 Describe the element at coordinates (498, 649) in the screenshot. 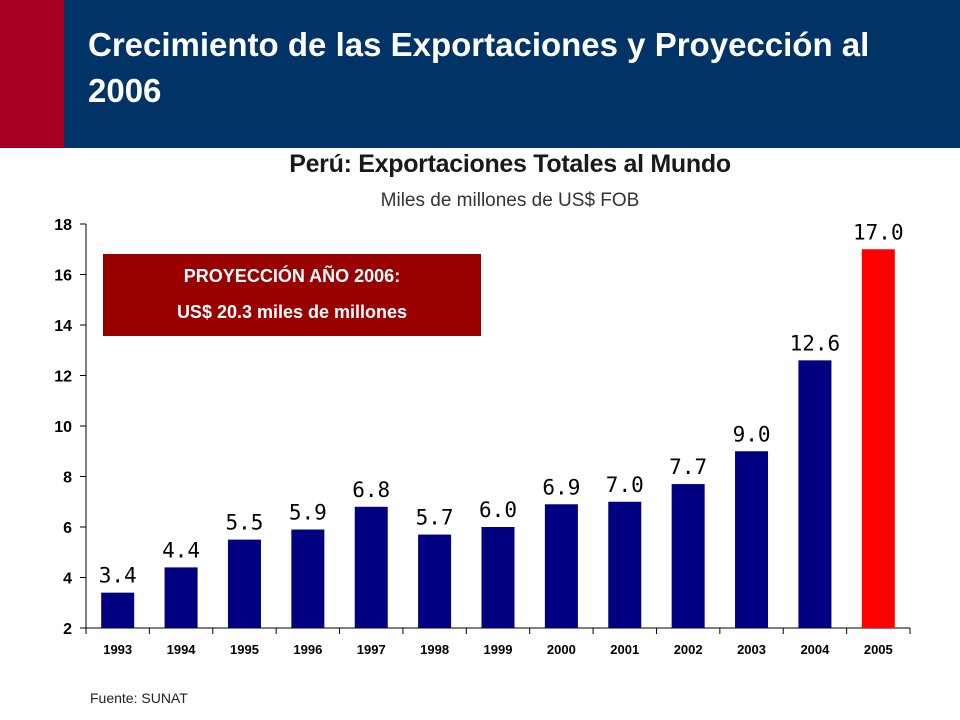

I see `x-tick-label-1999: 1999` at that location.